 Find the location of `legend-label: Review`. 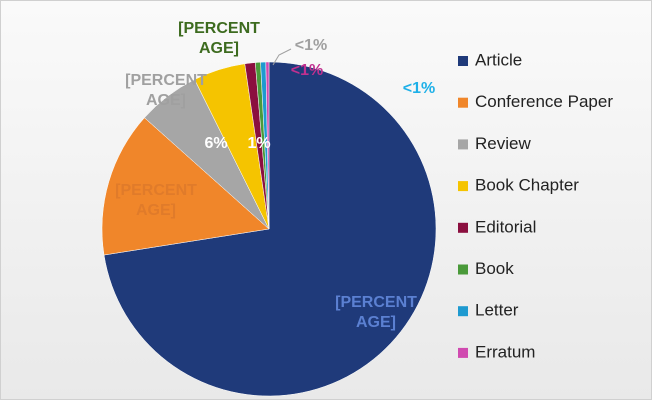

legend-label: Review is located at coordinates (503, 143).